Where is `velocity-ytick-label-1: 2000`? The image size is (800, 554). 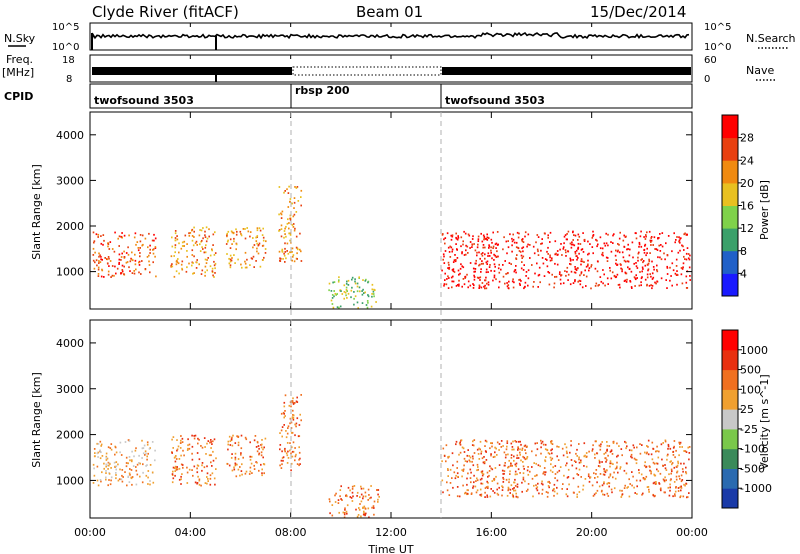 velocity-ytick-label-1: 2000 is located at coordinates (70, 435).